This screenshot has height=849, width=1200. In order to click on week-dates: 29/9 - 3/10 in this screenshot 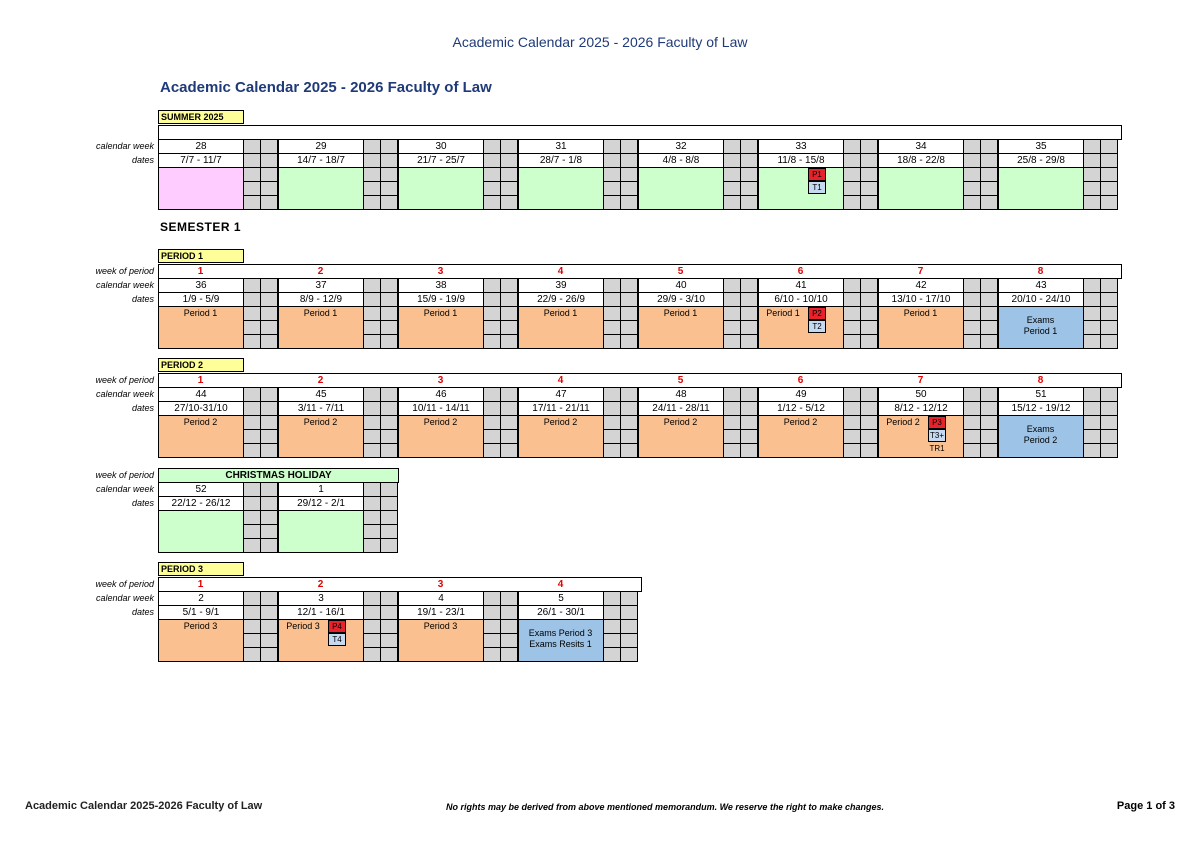, I will do `click(681, 299)`.